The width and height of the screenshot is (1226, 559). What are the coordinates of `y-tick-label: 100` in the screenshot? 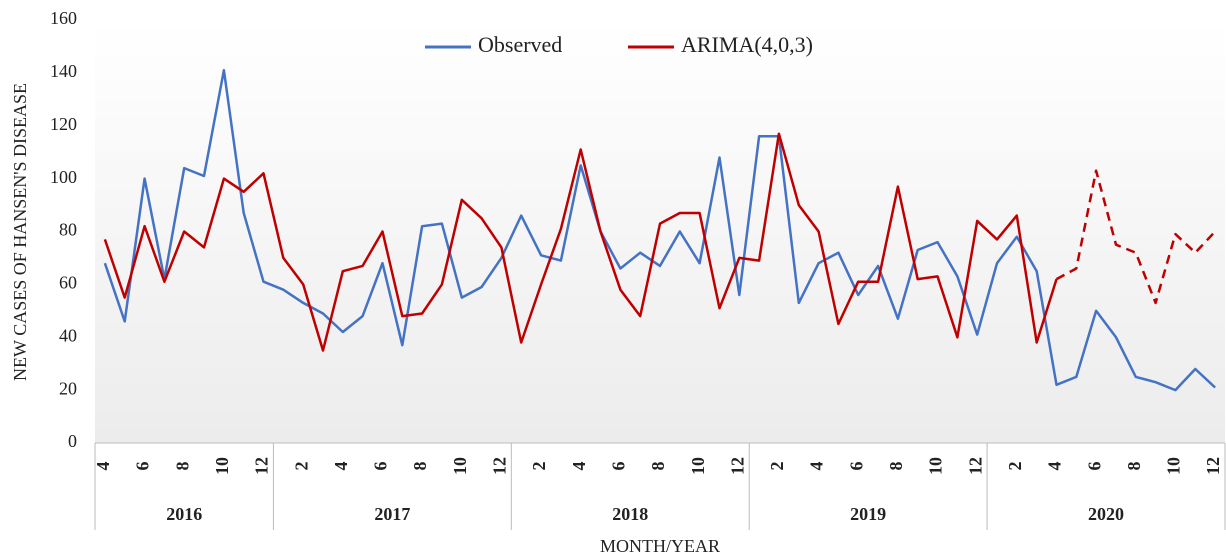 It's located at (63, 177).